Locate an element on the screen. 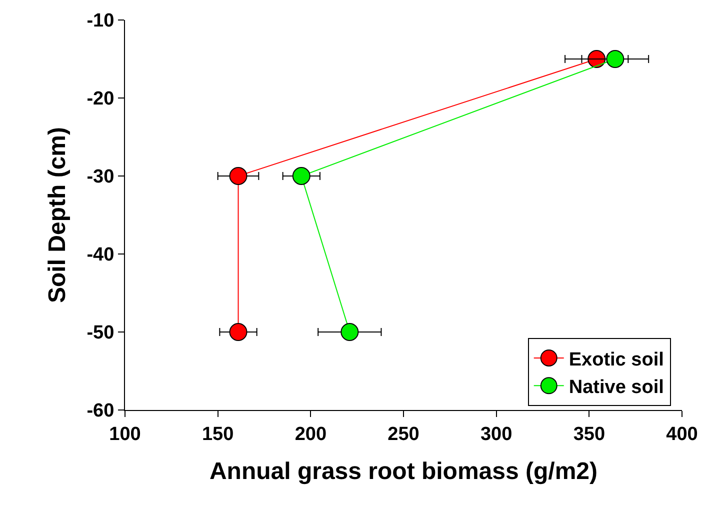 The height and width of the screenshot is (508, 710). y-tick-label: -50 is located at coordinates (100, 333).